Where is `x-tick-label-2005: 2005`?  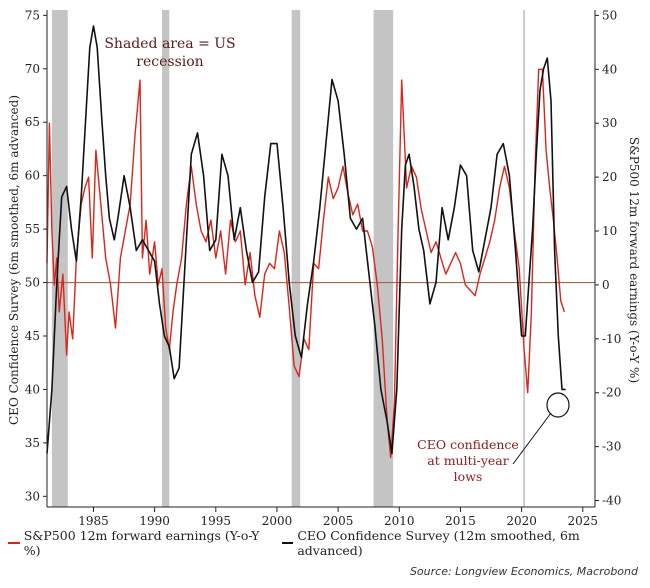
x-tick-label-2005: 2005 is located at coordinates (338, 521).